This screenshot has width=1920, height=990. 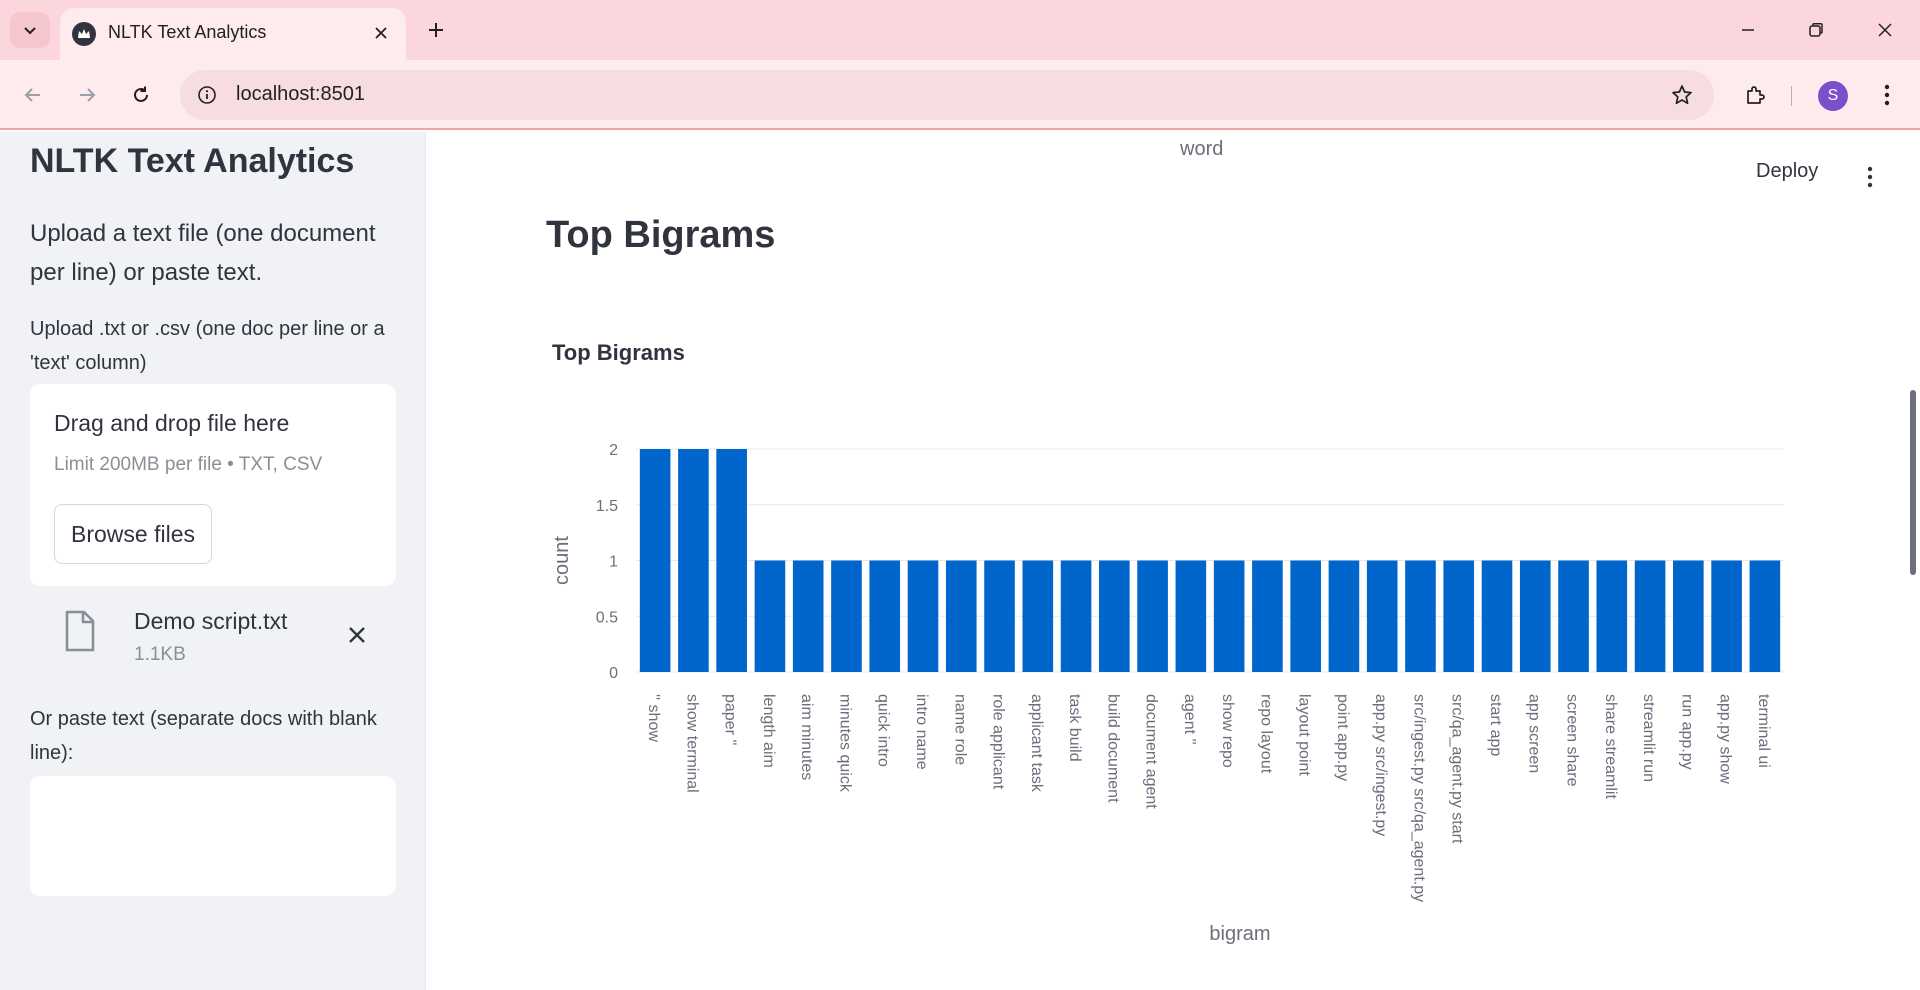 What do you see at coordinates (300, 94) in the screenshot?
I see `url-text: localhost:8501` at bounding box center [300, 94].